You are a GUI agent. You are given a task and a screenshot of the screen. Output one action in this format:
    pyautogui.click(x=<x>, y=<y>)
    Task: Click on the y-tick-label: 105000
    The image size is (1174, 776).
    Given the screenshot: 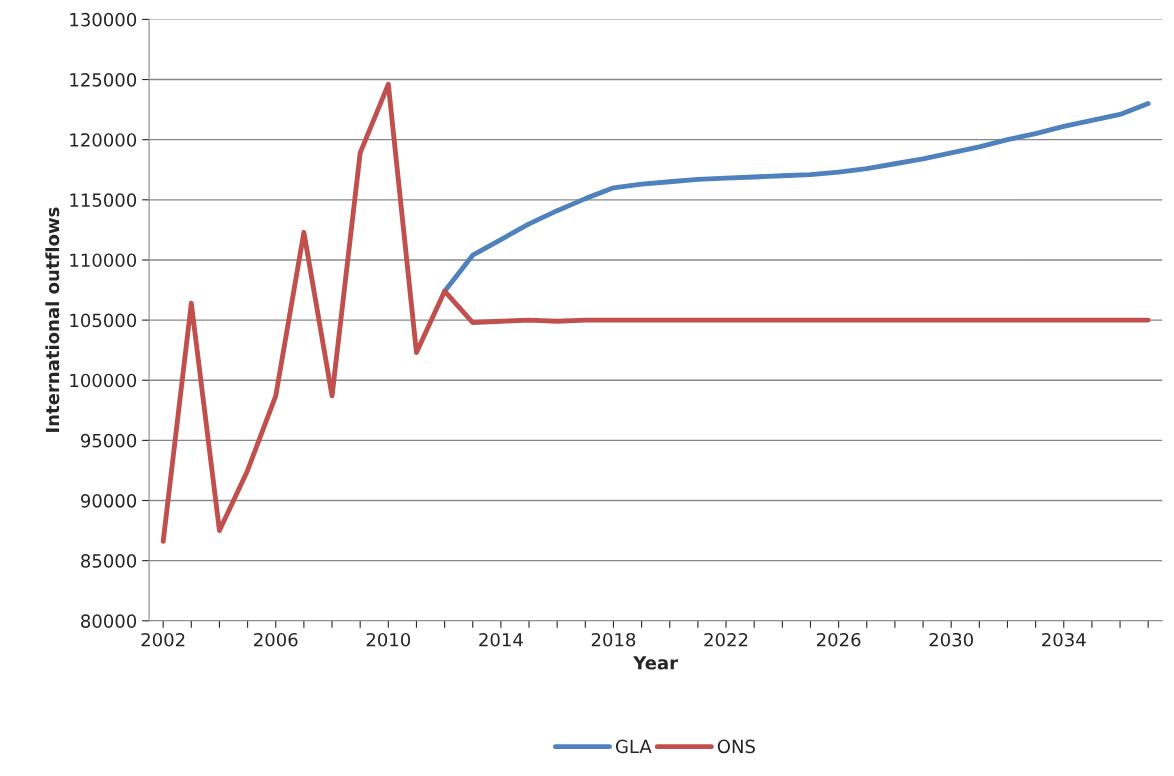 What is the action you would take?
    pyautogui.click(x=103, y=320)
    